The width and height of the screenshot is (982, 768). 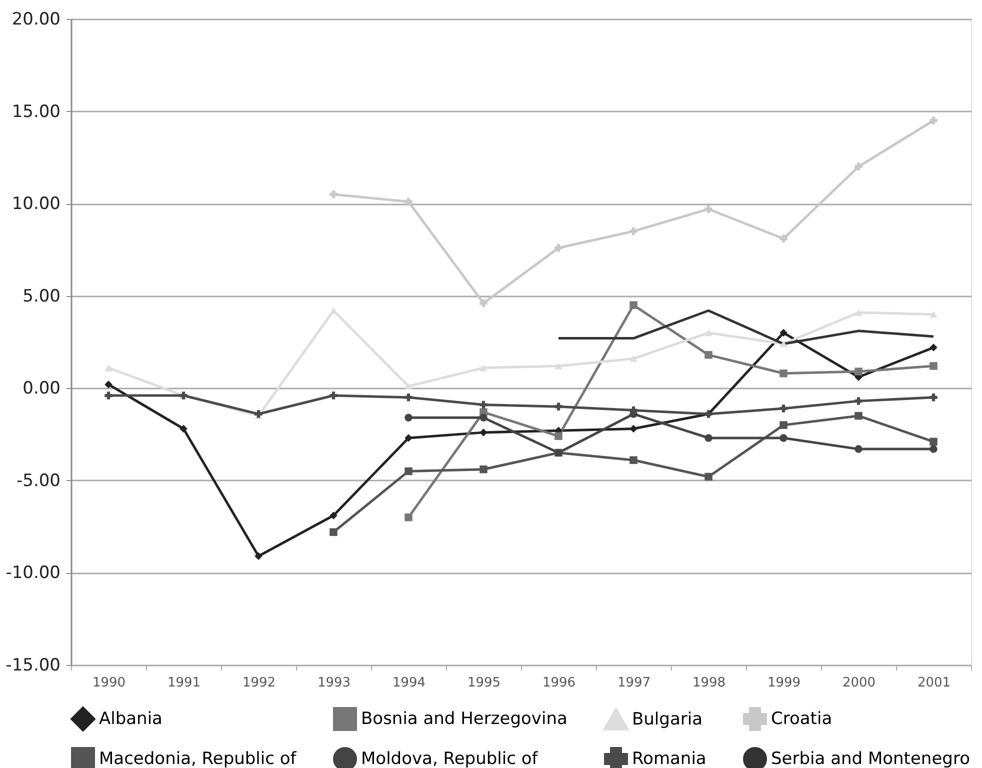 I want to click on legend-label: Bosnia and Herzegovina, so click(x=464, y=719).